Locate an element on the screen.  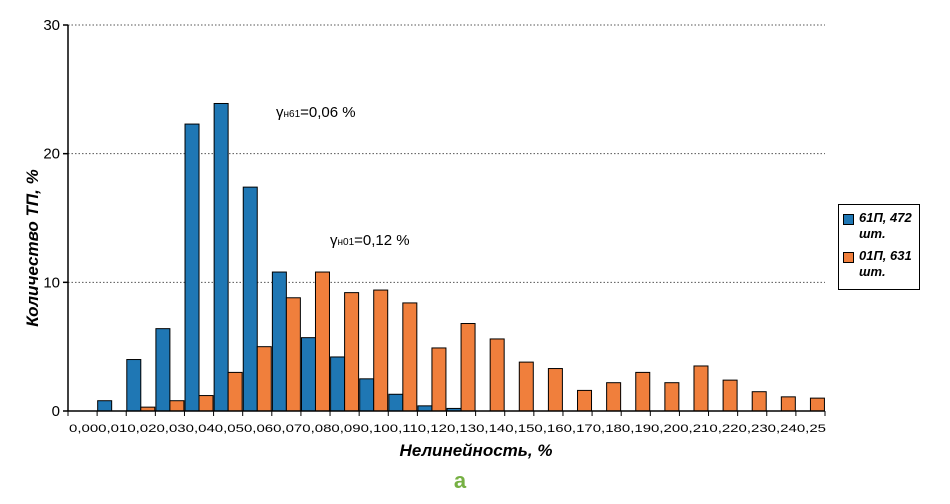
bar-61p-0,09 is located at coordinates (338, 384).